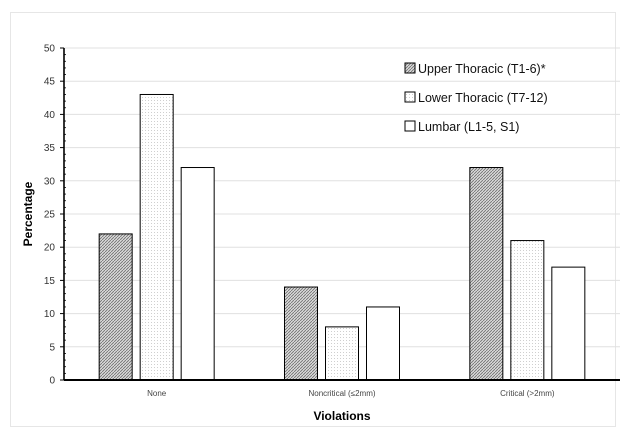 Image resolution: width=622 pixels, height=429 pixels. Describe the element at coordinates (50, 82) in the screenshot. I see `y-tick-label: 45` at that location.